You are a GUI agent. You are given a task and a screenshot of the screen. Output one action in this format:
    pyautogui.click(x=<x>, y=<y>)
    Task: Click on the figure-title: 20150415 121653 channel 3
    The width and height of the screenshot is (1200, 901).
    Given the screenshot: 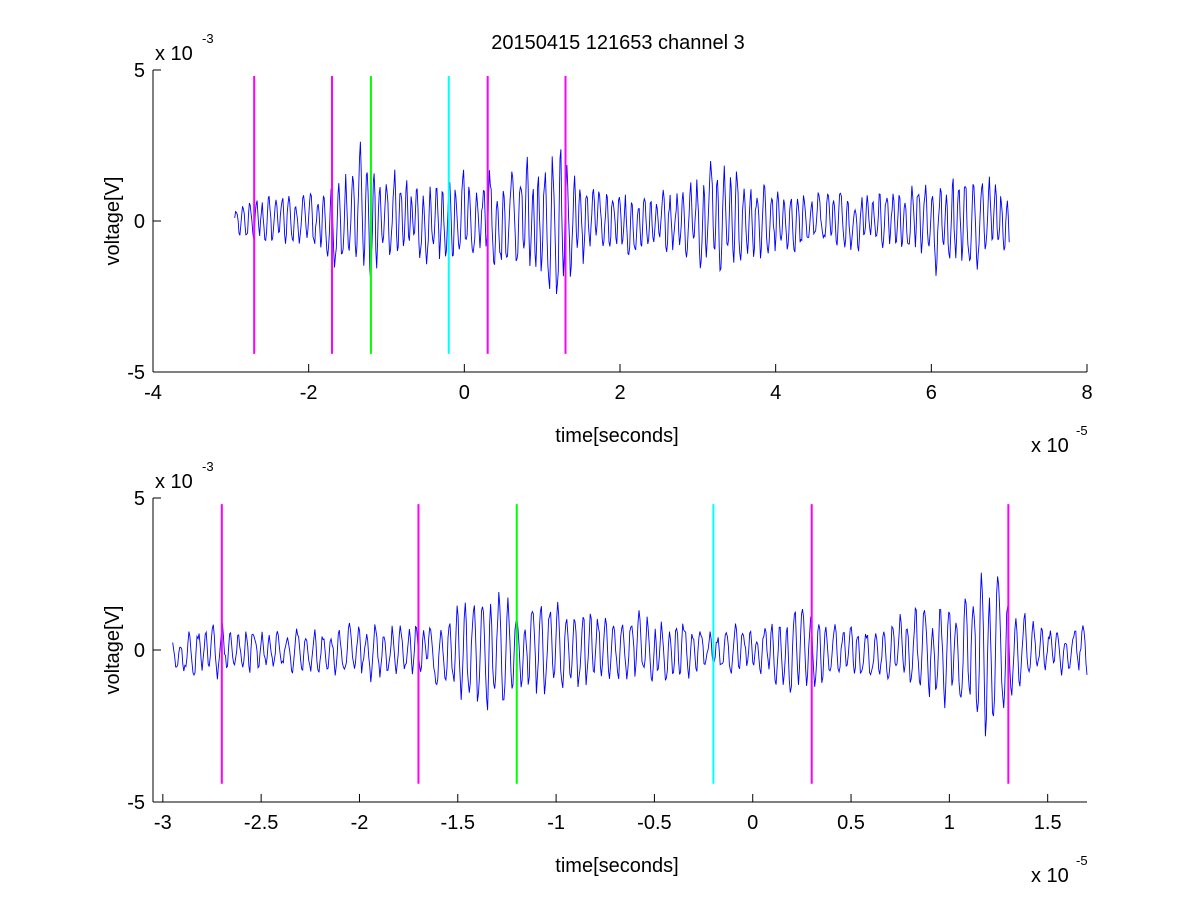 What is the action you would take?
    pyautogui.click(x=618, y=43)
    